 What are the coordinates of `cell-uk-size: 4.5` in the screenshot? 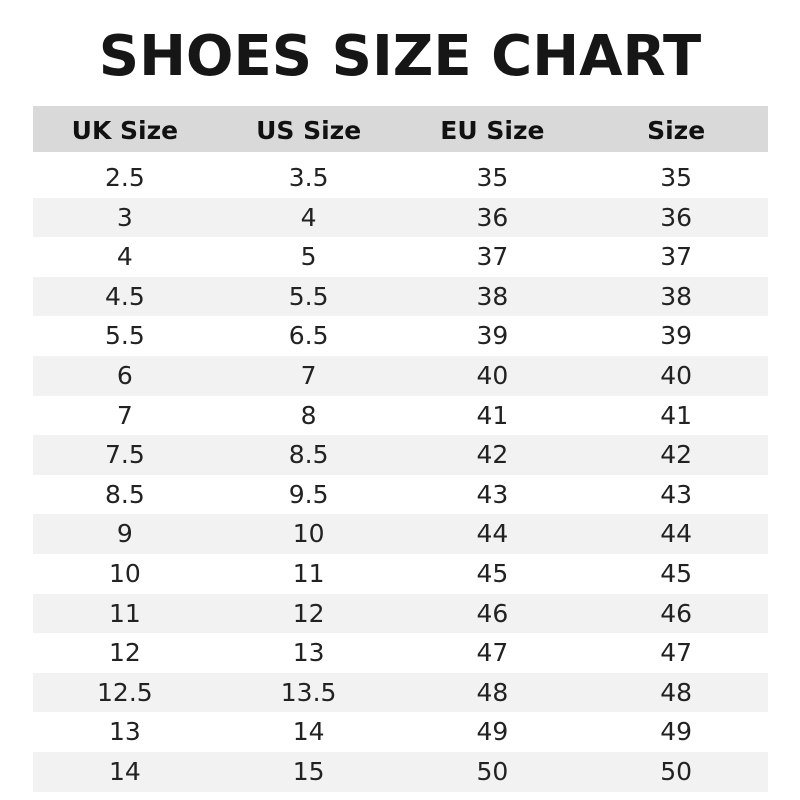 It's located at (124, 296).